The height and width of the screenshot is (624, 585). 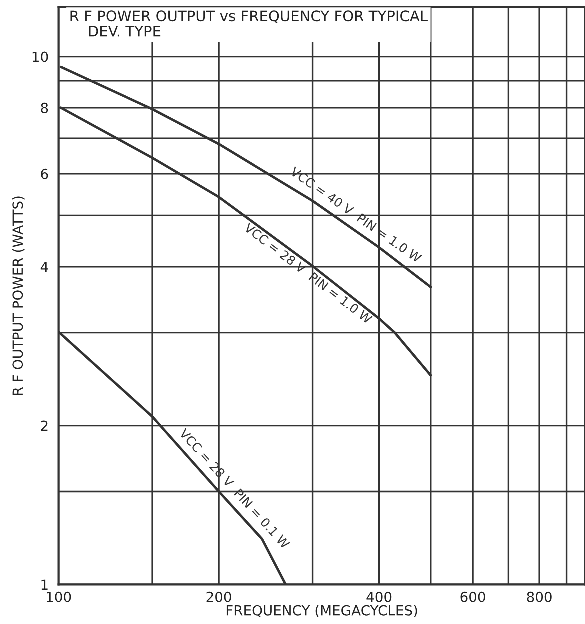 I want to click on x-tick-label: 600, so click(x=473, y=597).